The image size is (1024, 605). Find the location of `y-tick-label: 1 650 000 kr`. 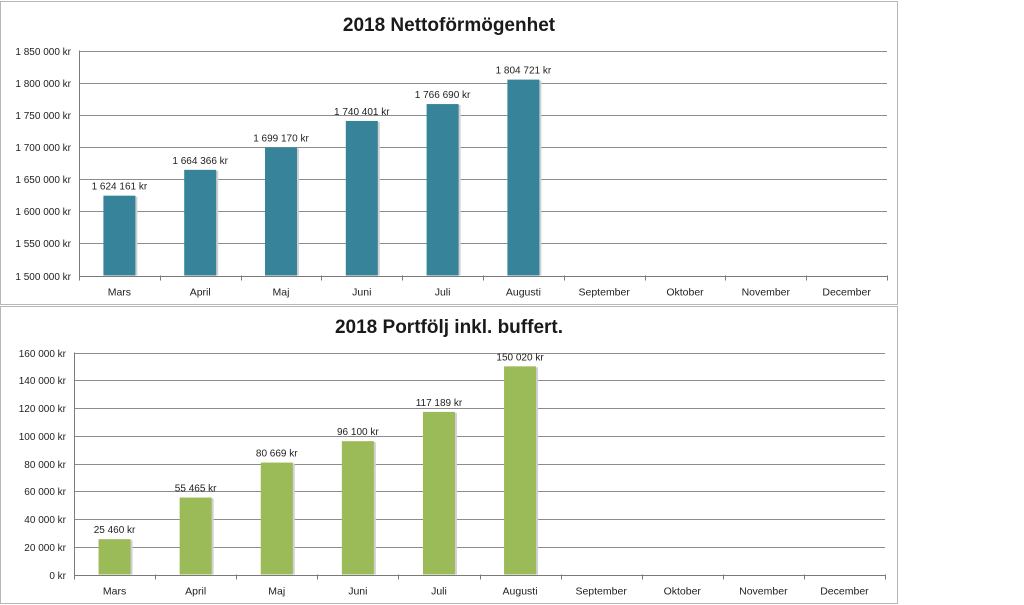

y-tick-label: 1 650 000 kr is located at coordinates (43, 180).